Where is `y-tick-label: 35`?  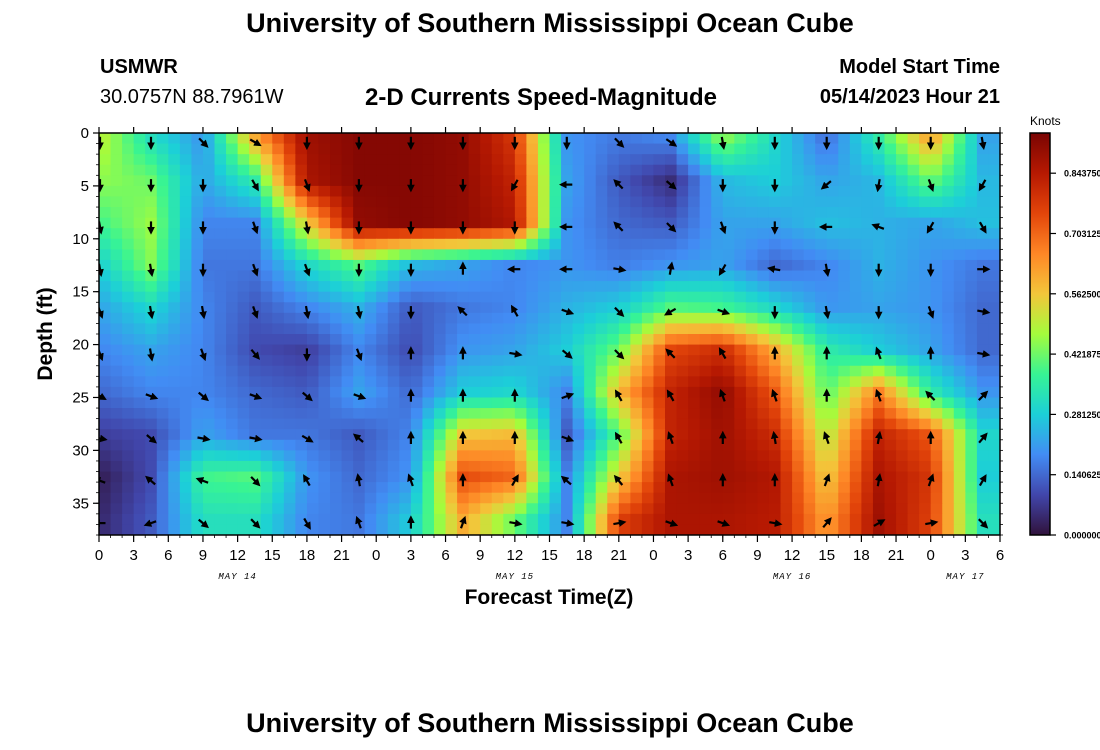 y-tick-label: 35 is located at coordinates (80, 503).